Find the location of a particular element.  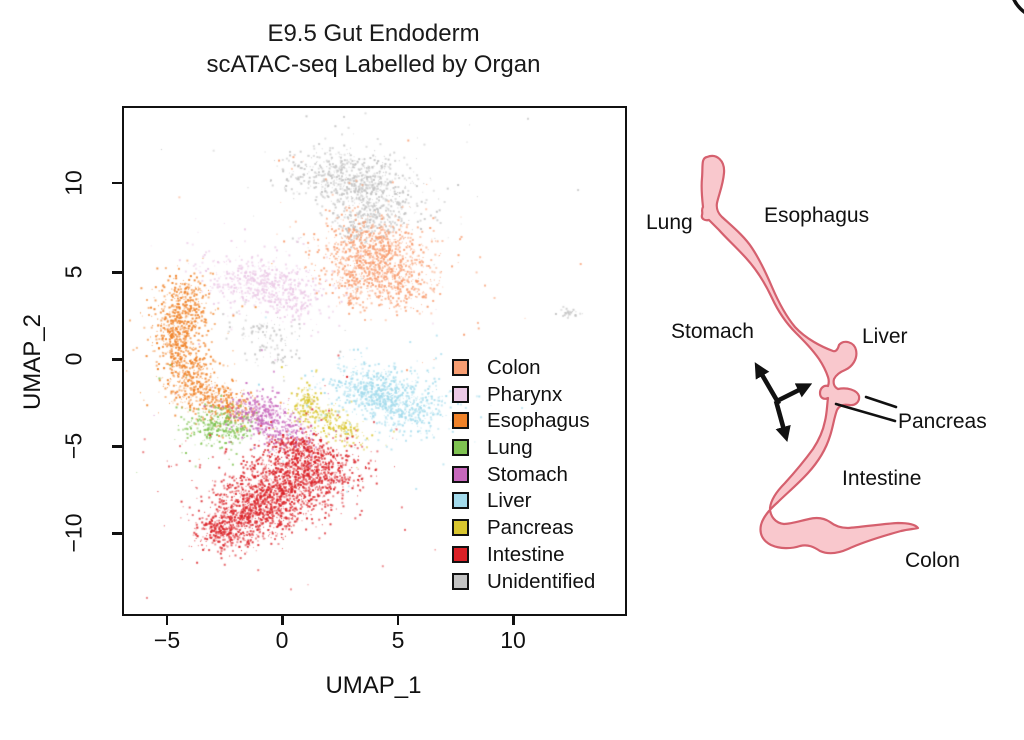

legend-label-intestine: Intestine is located at coordinates (526, 554).